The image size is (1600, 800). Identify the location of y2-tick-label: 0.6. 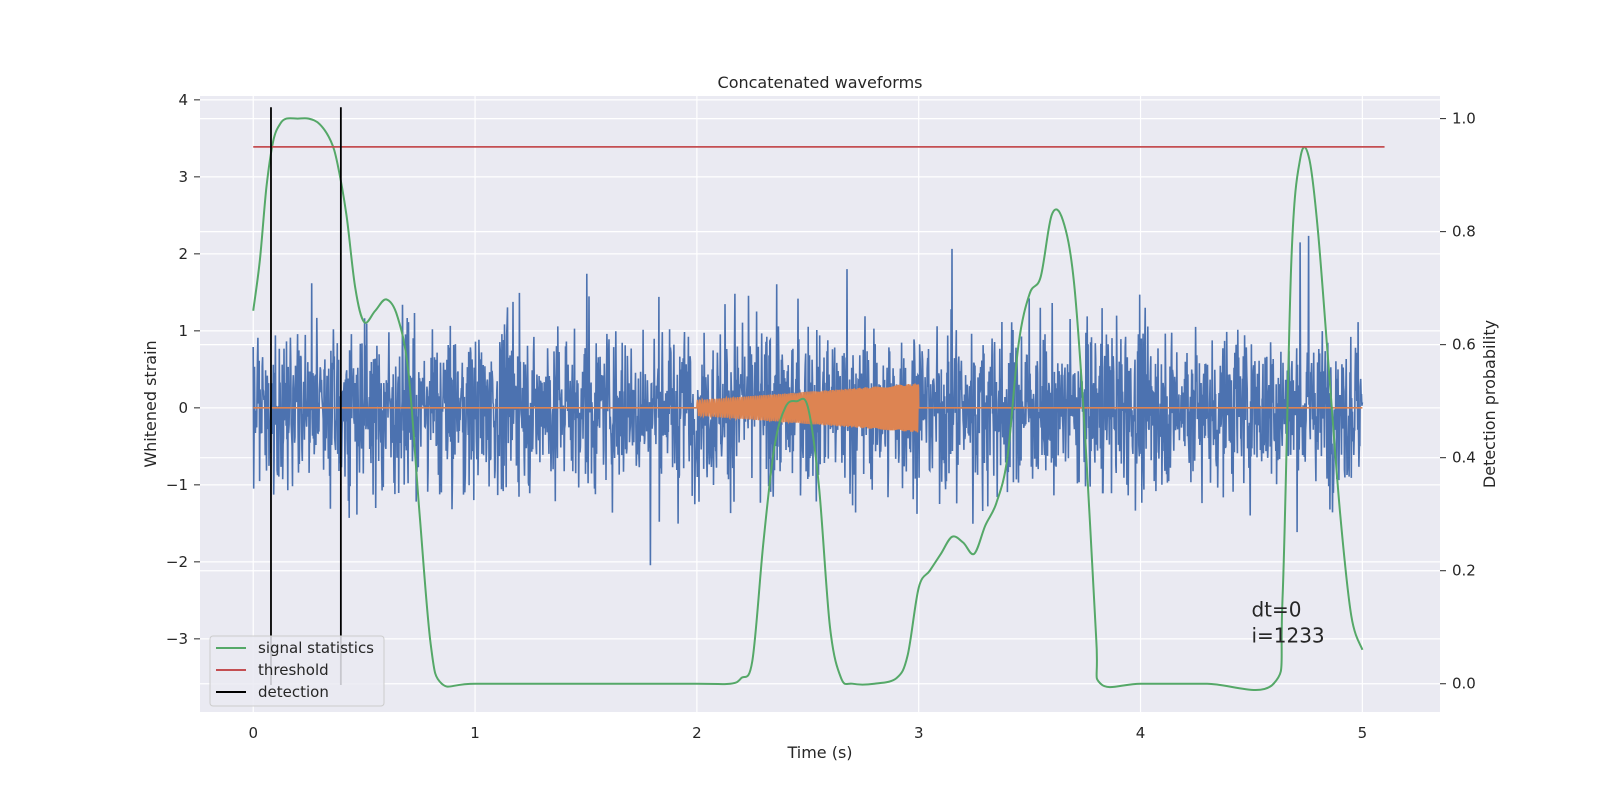
(1464, 345).